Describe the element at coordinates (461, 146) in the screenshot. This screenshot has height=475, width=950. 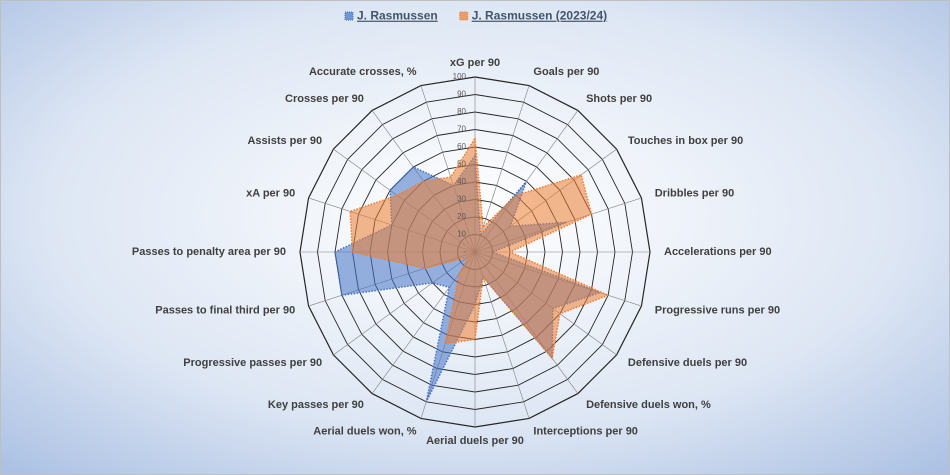
I see `r-tick-label: 60` at that location.